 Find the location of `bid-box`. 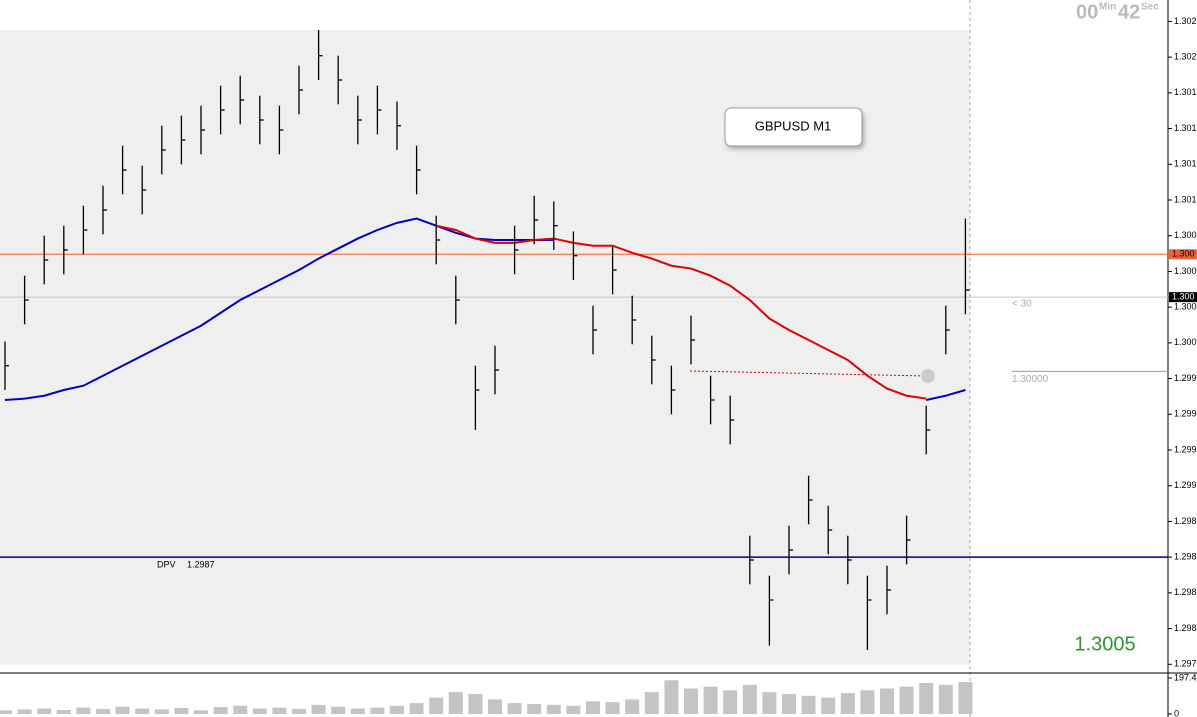

bid-box is located at coordinates (1183, 297).